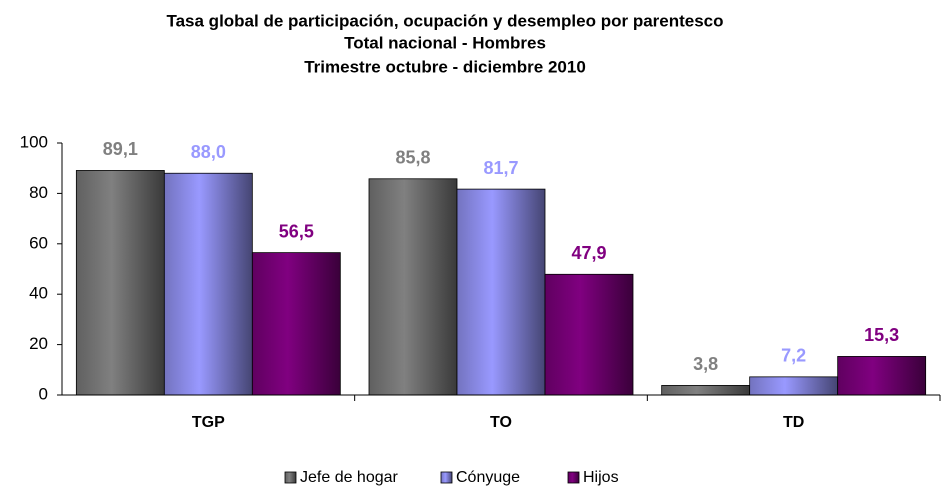  I want to click on legend-label: Jefe de hogar, so click(349, 477).